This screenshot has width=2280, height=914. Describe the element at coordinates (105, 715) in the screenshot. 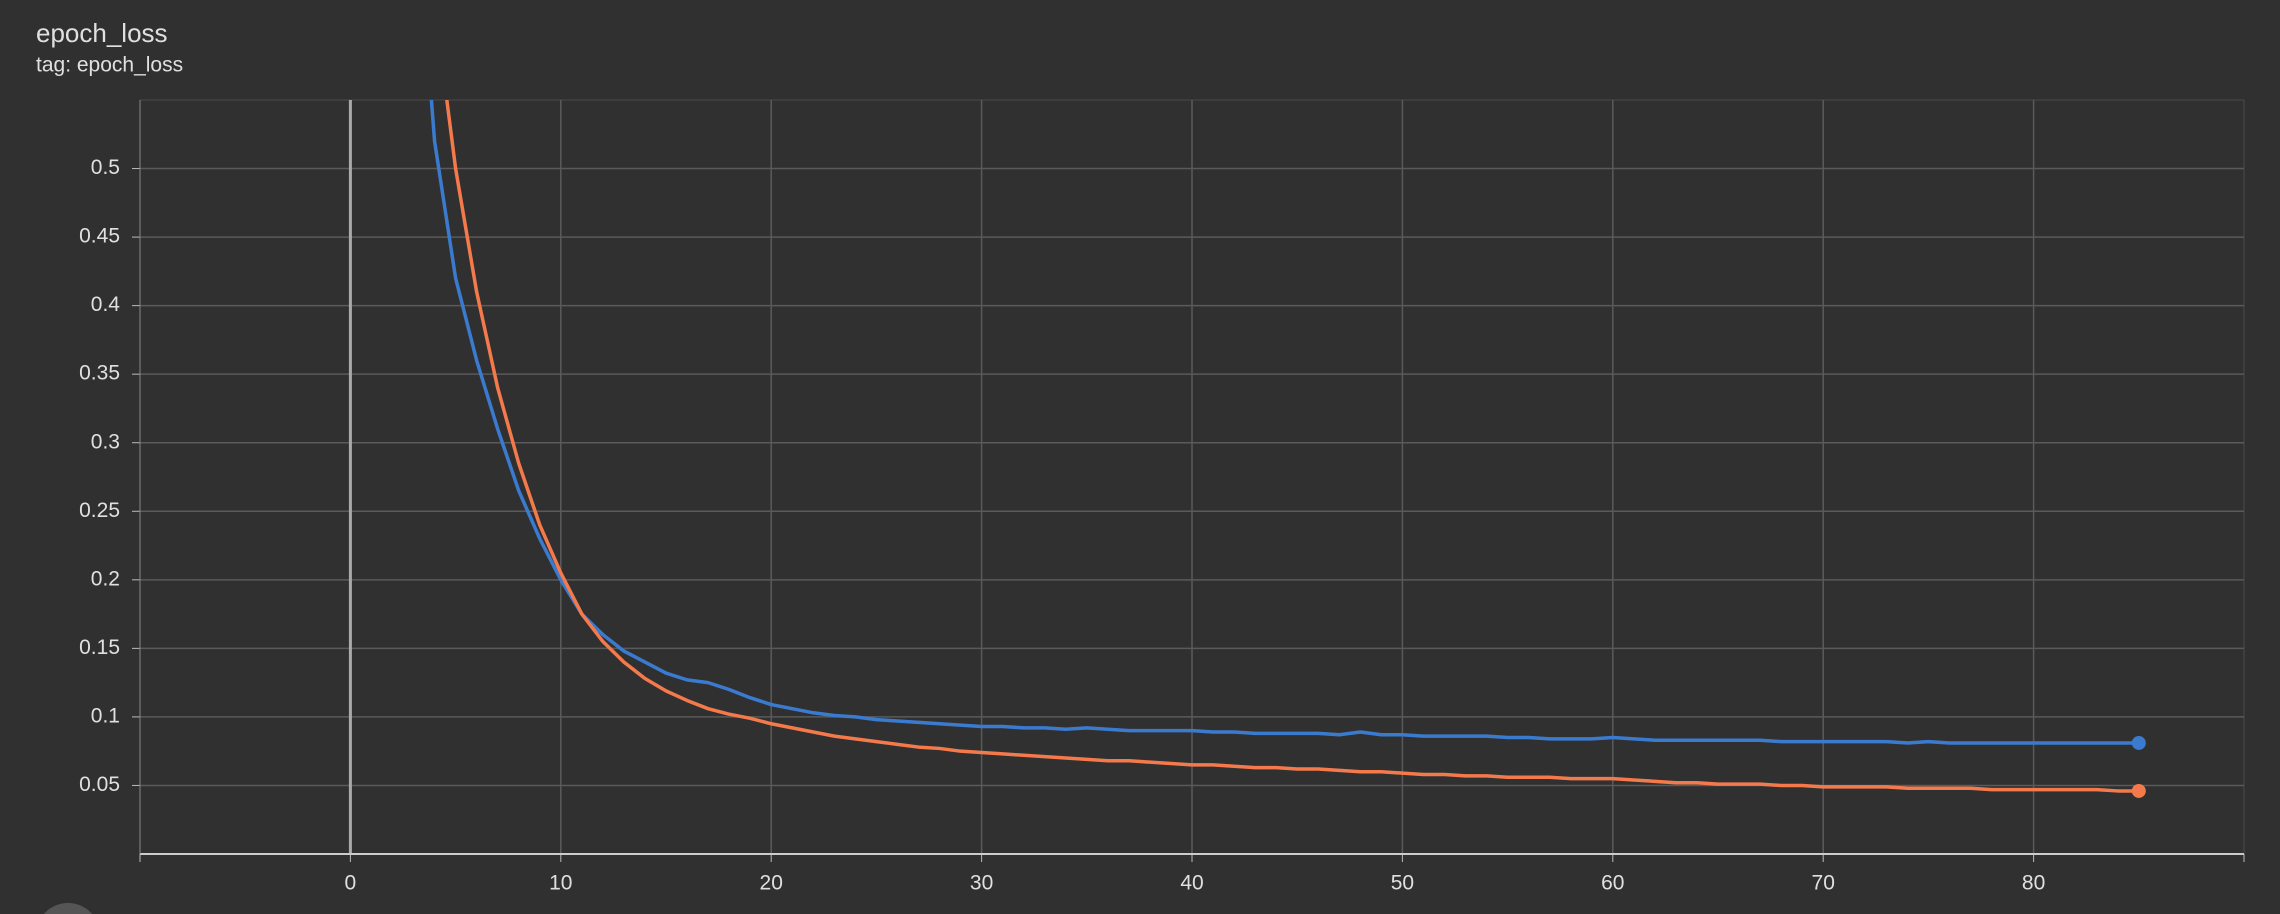

I see `y-tick-label: 0.1` at that location.